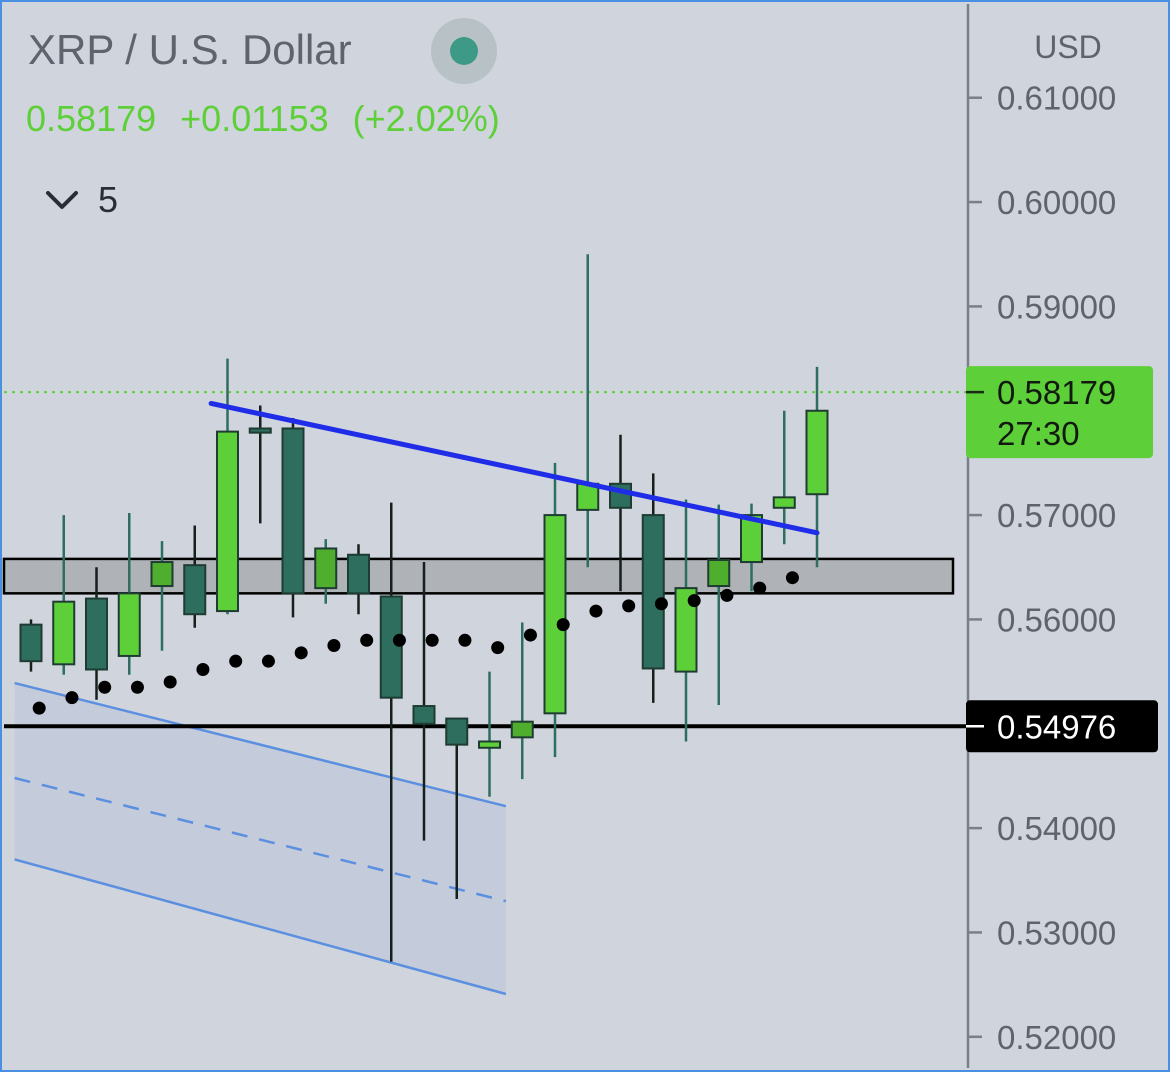 The image size is (1170, 1072). I want to click on marked-level-label: 0.54976, so click(1062, 726).